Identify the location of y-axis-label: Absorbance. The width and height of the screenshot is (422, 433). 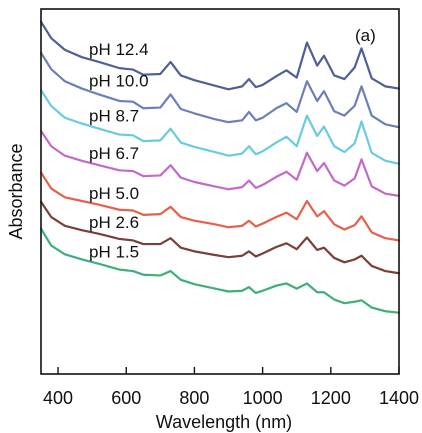
(16, 191).